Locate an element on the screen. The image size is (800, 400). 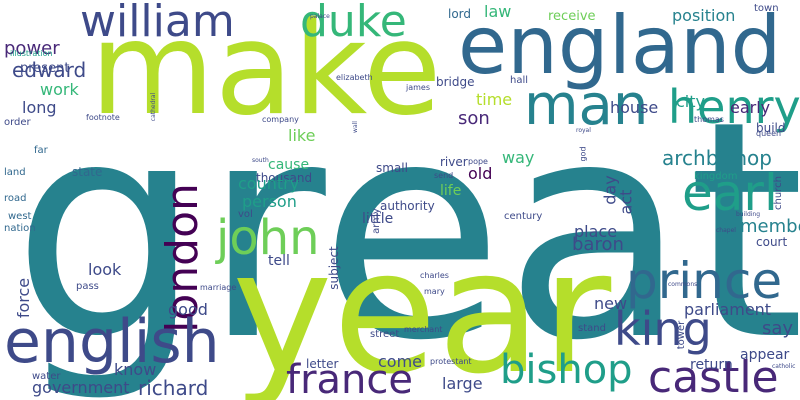
word-subject: subject is located at coordinates (333, 268).